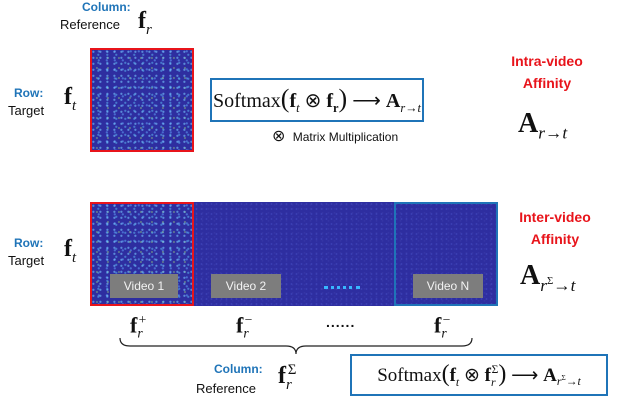  I want to click on video-2-label: Video 2, so click(246, 286).